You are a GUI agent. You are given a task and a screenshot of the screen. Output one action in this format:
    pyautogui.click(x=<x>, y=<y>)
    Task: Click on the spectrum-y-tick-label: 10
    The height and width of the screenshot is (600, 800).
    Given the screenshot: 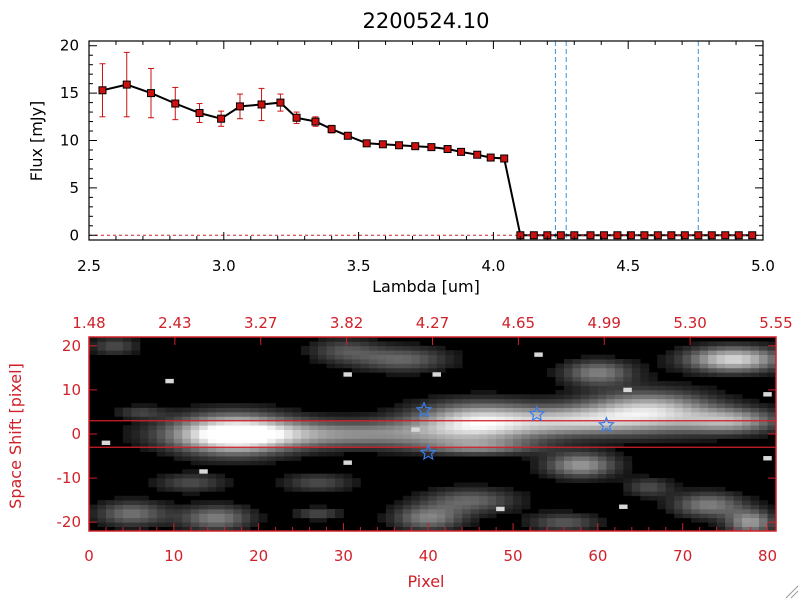 What is the action you would take?
    pyautogui.click(x=69, y=141)
    